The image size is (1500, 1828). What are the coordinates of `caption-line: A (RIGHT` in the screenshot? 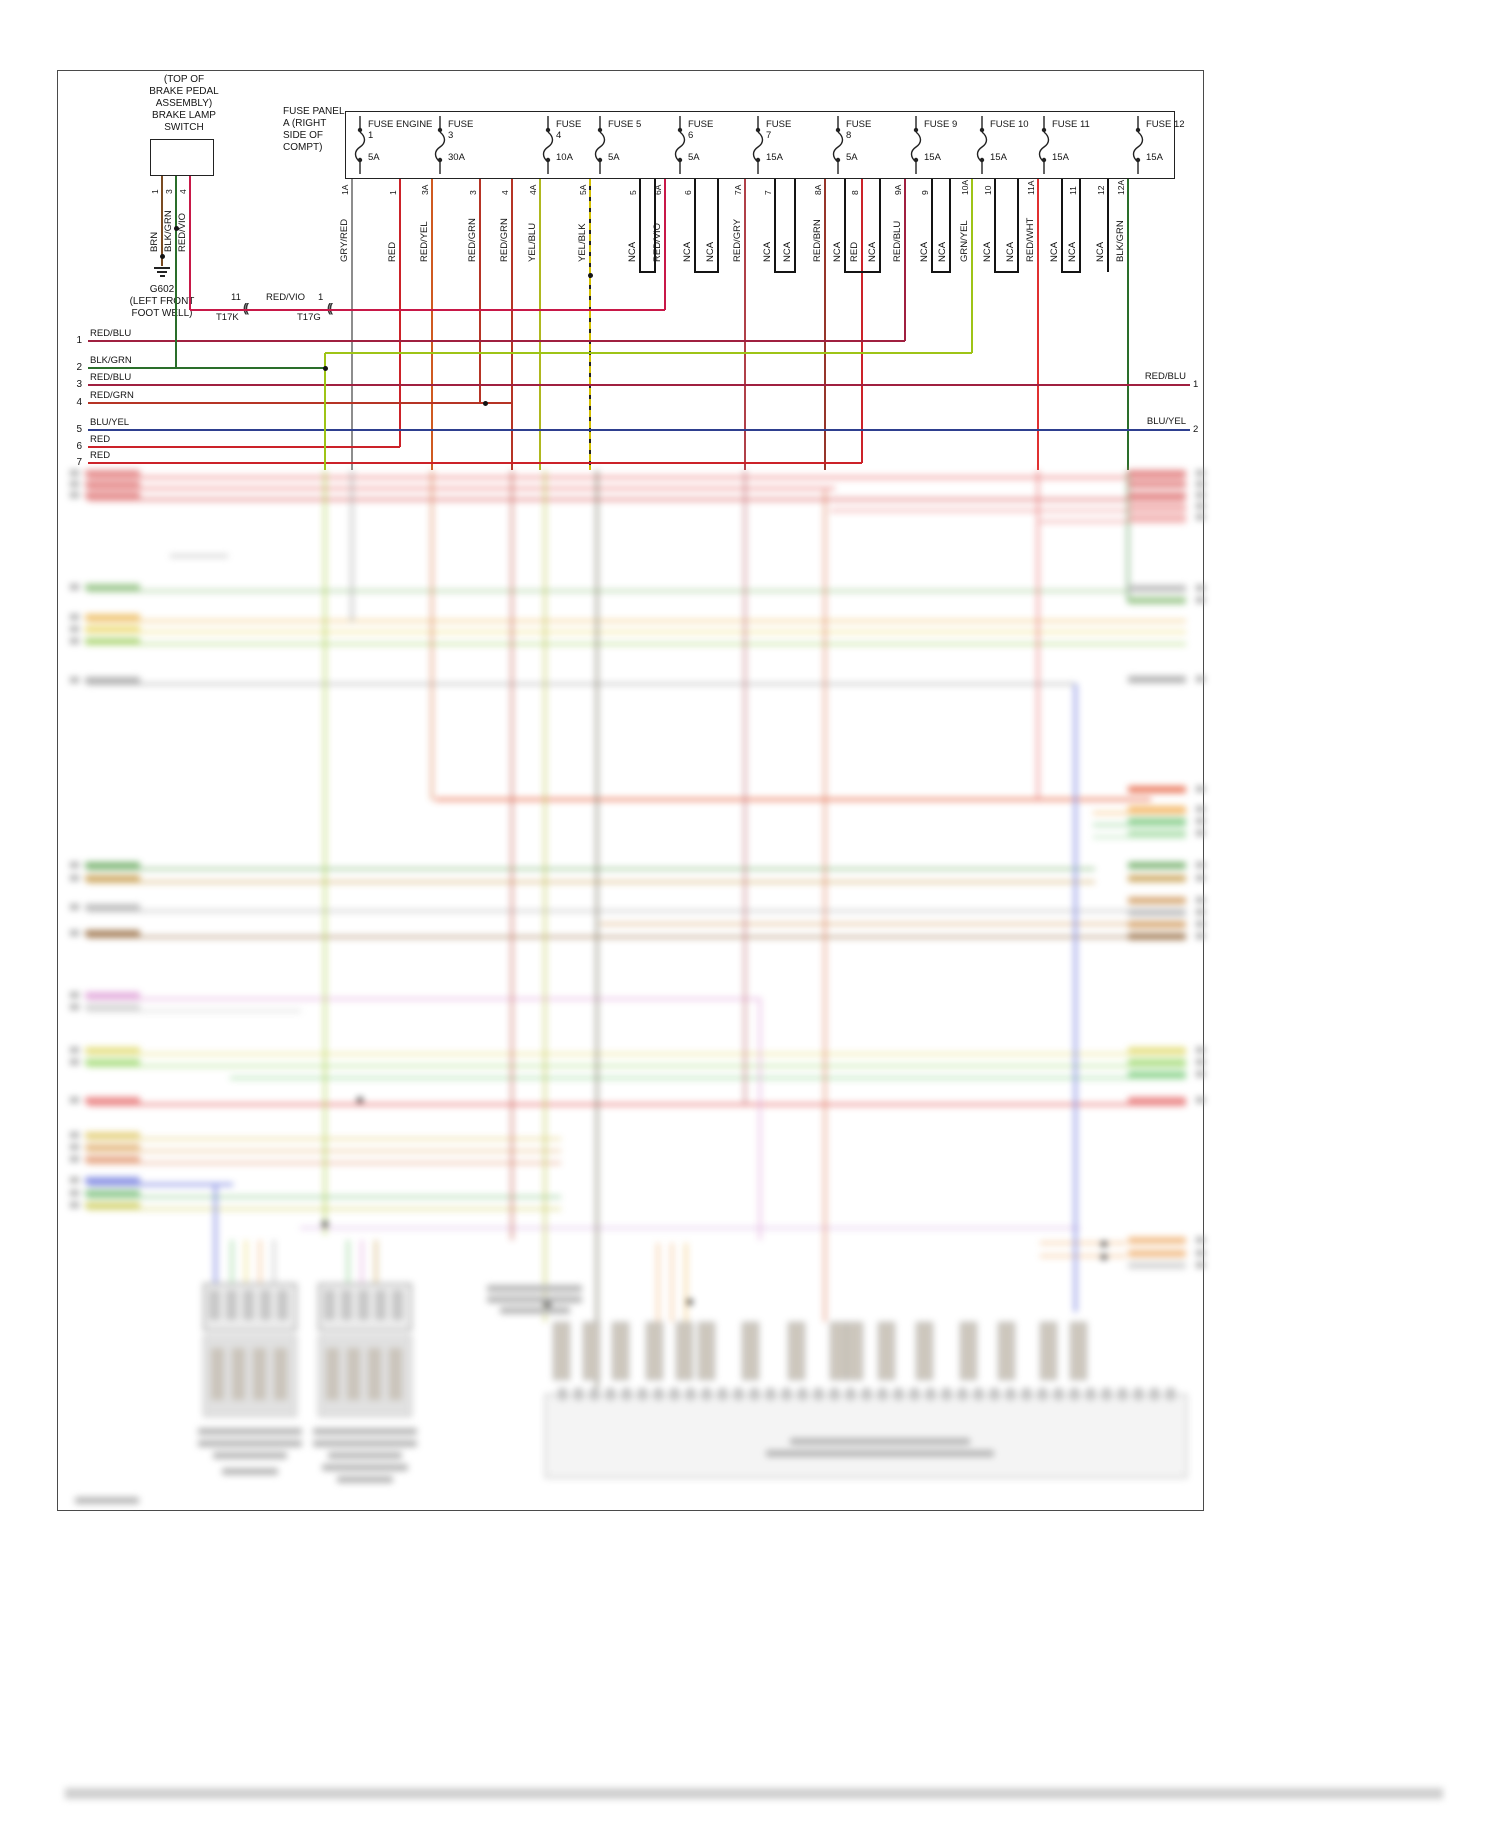 It's located at (305, 123).